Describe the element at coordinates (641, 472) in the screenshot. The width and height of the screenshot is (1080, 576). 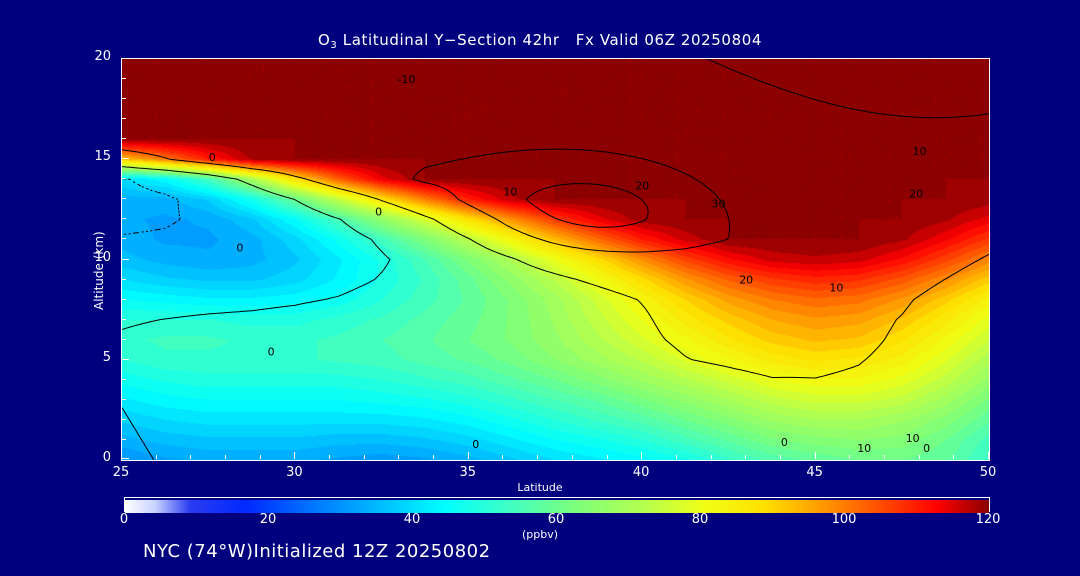
I see `x-tick-label: 40` at that location.